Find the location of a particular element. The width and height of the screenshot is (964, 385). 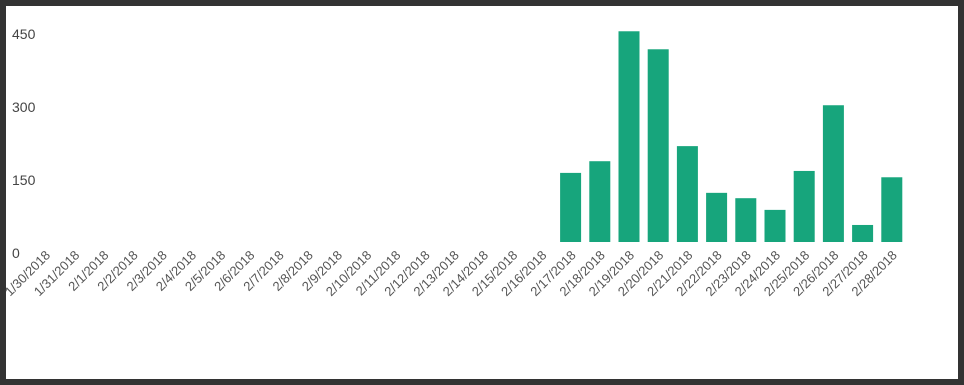

y-tick-label: 300 is located at coordinates (24, 107).